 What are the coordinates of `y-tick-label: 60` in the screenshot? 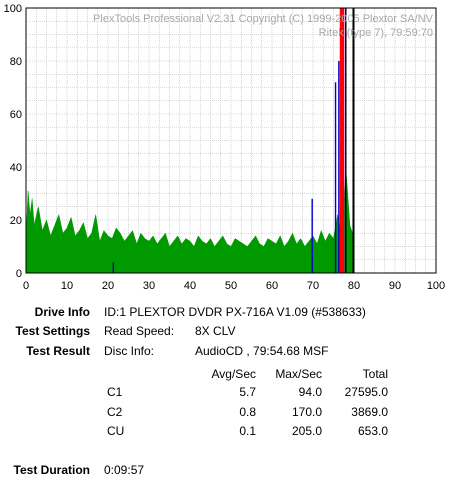 It's located at (16, 115).